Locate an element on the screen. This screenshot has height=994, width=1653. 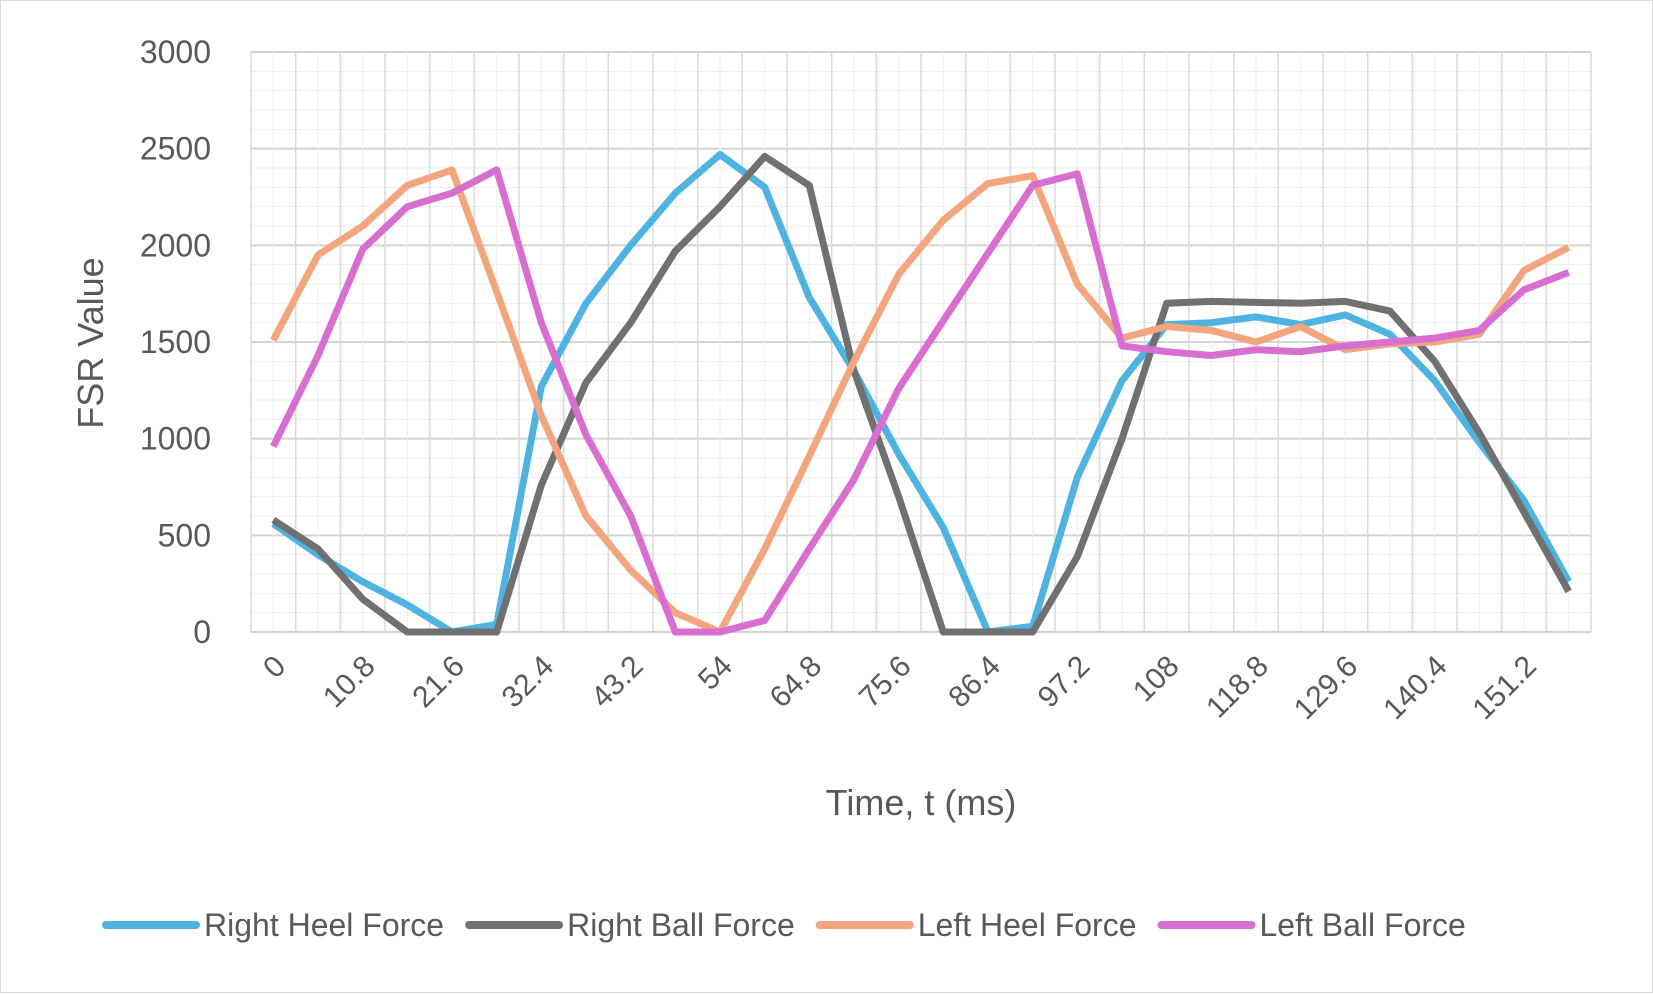
legend-label-left-ball-force: Left Ball Force is located at coordinates (1363, 925).